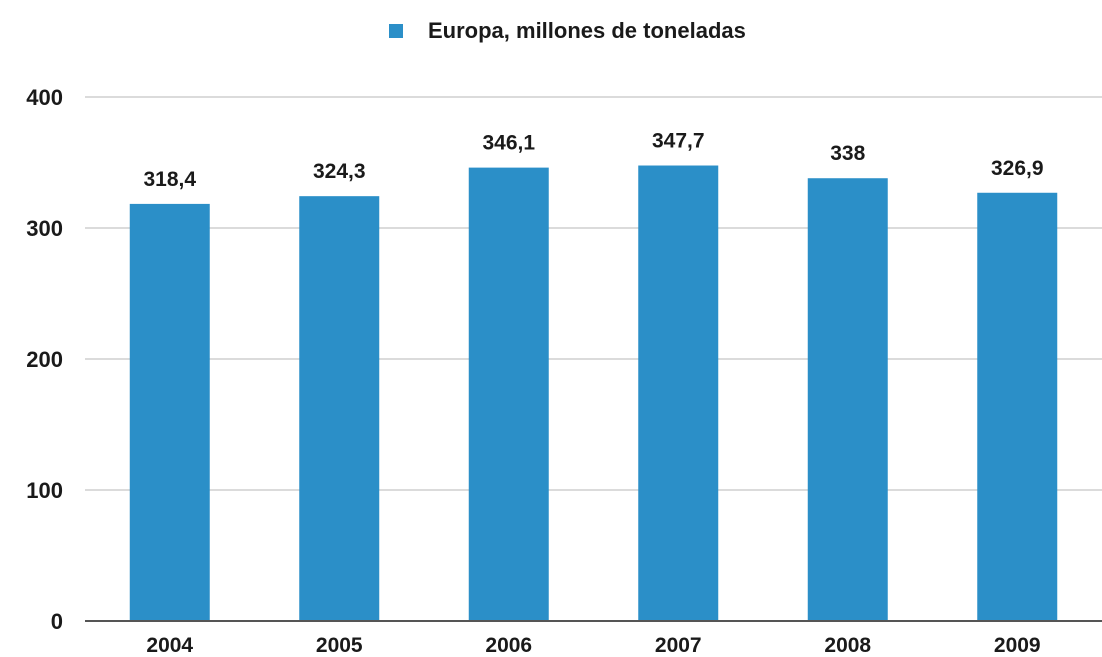 The image size is (1102, 657). I want to click on y-tick-label: 200, so click(44, 359).